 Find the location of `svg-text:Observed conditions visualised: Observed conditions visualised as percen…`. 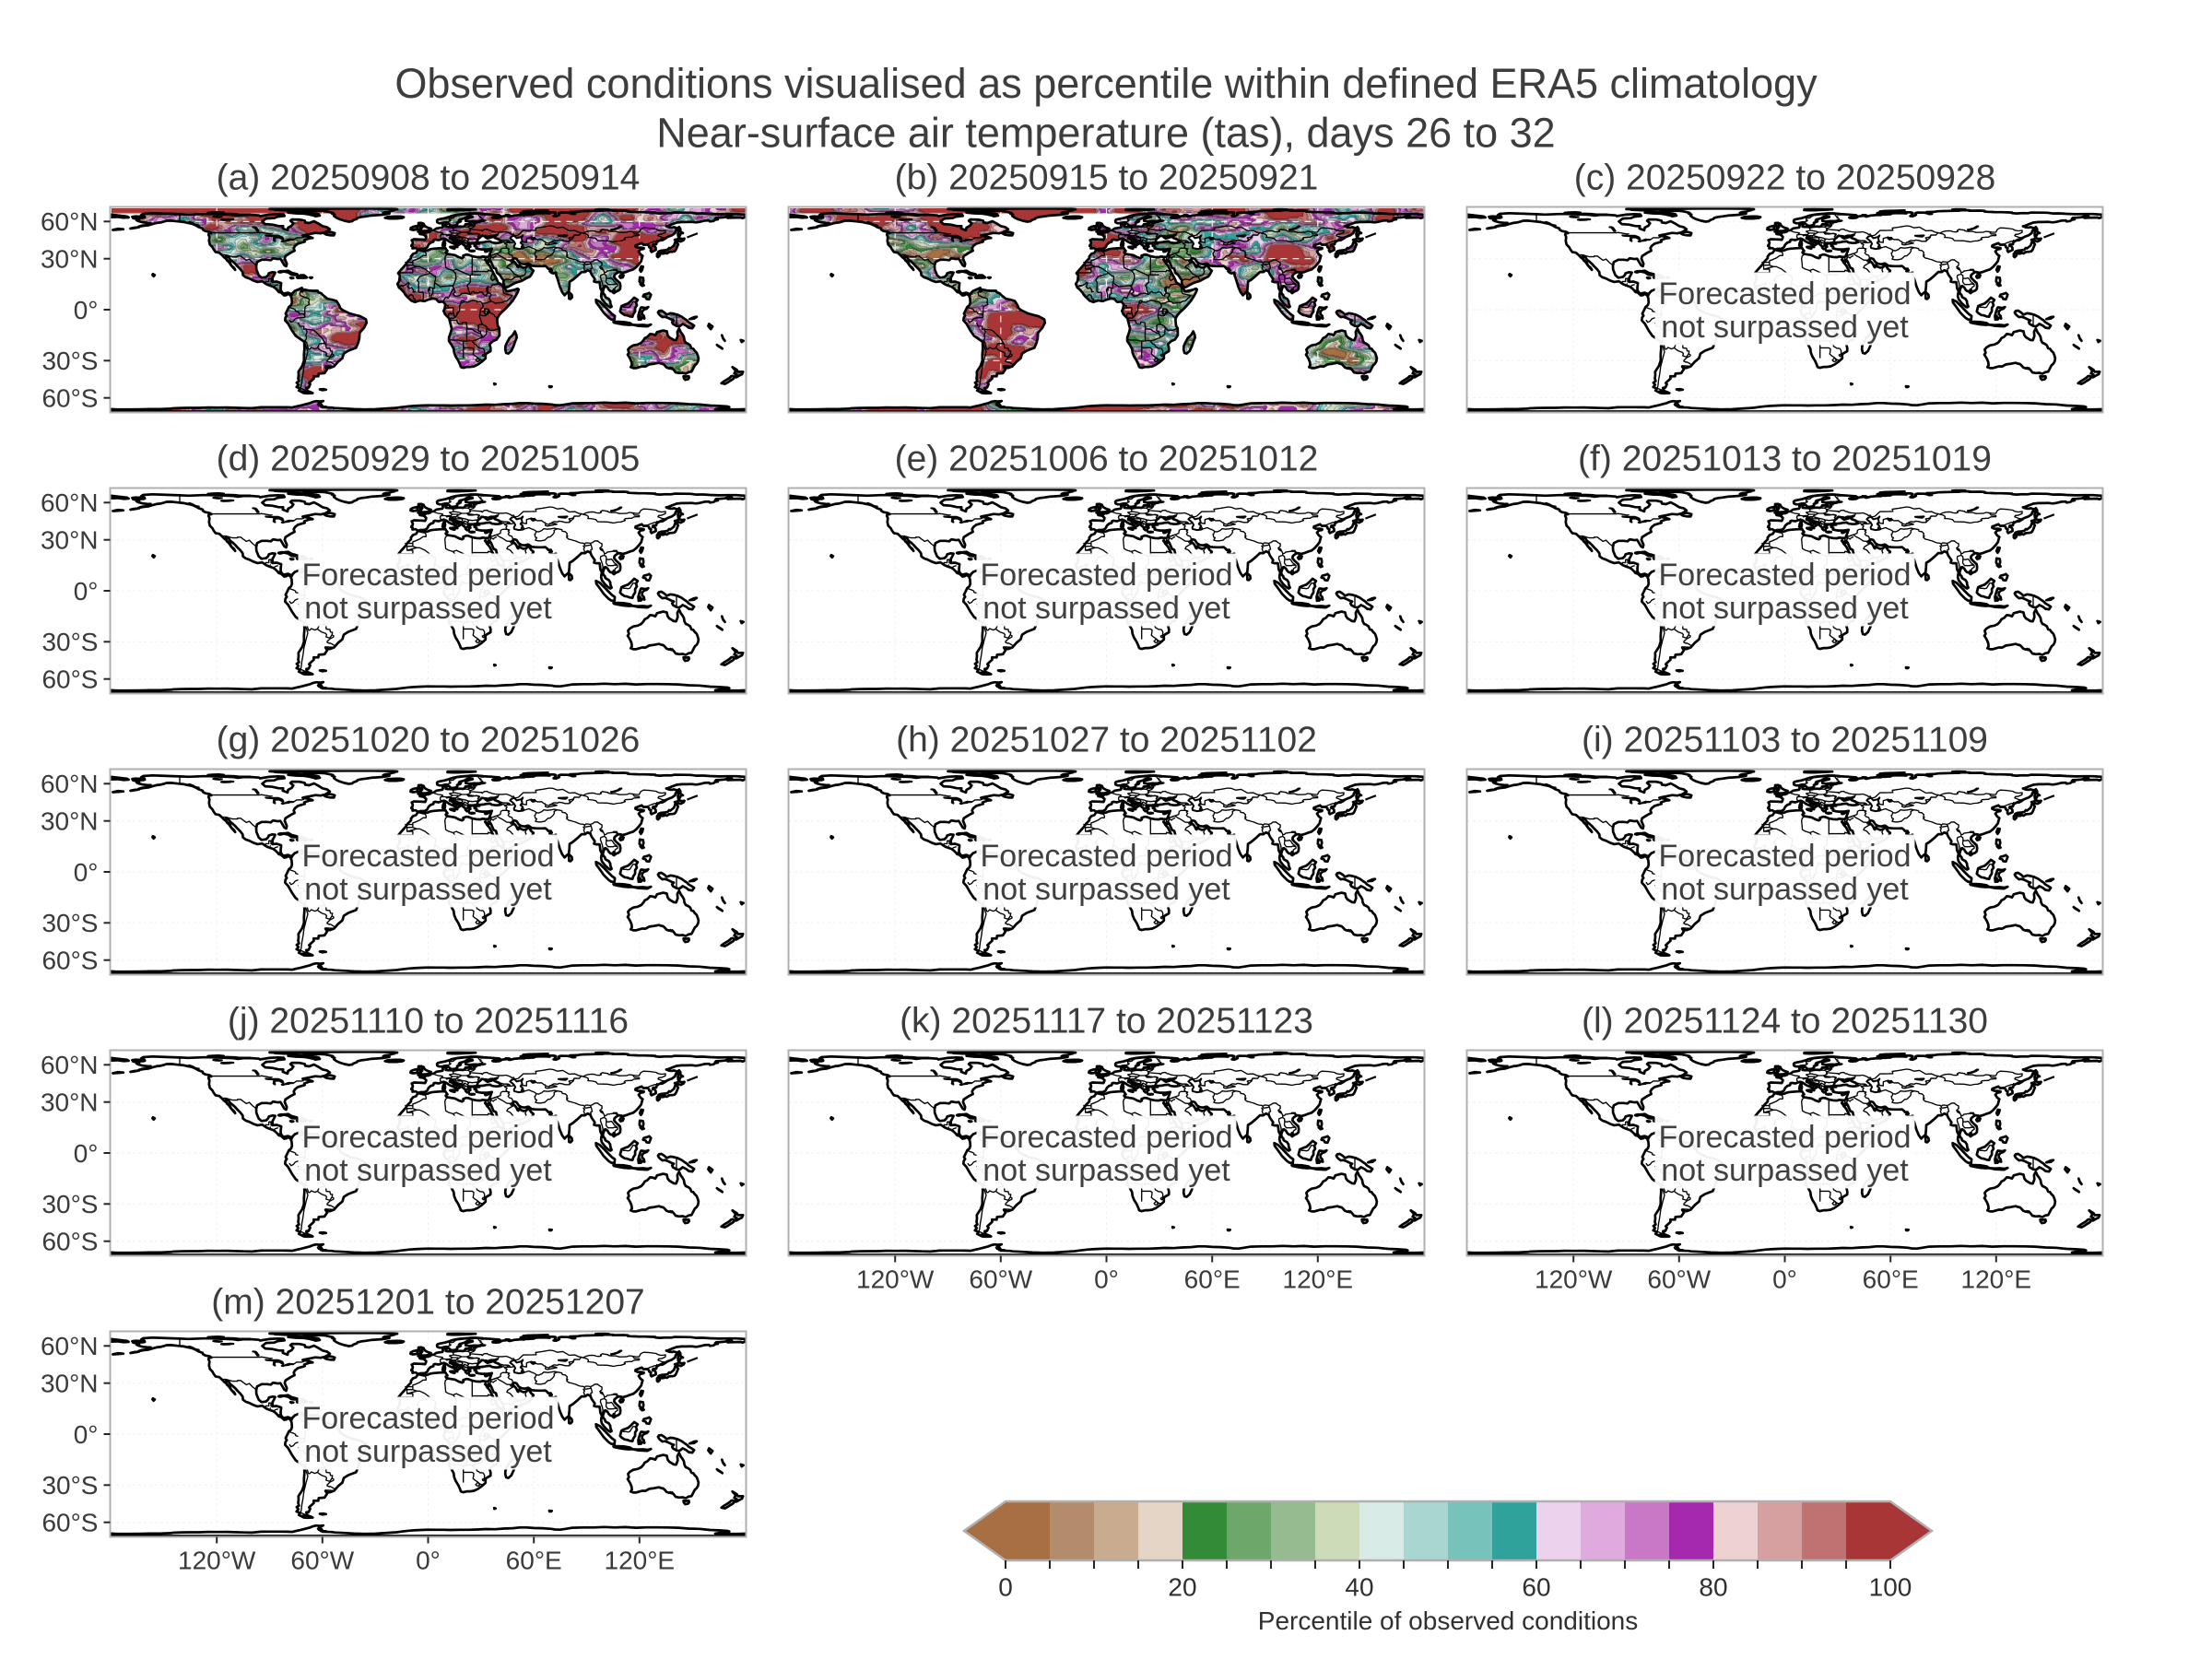

svg-text:Observed conditions visualised: Observed conditions visualised as percen… is located at coordinates (1106, 83).